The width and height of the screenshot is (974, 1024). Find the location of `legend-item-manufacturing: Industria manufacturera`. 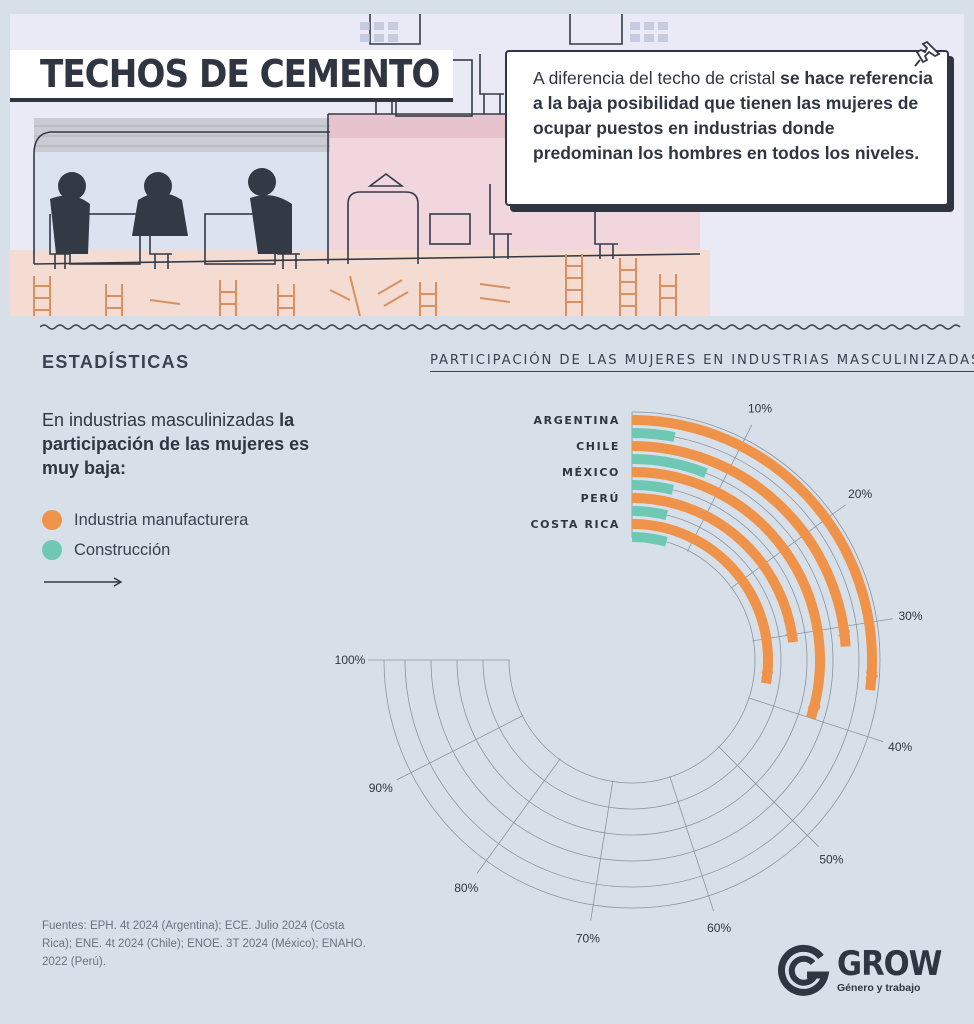

legend-item-manufacturing: Industria manufacturera is located at coordinates (145, 520).